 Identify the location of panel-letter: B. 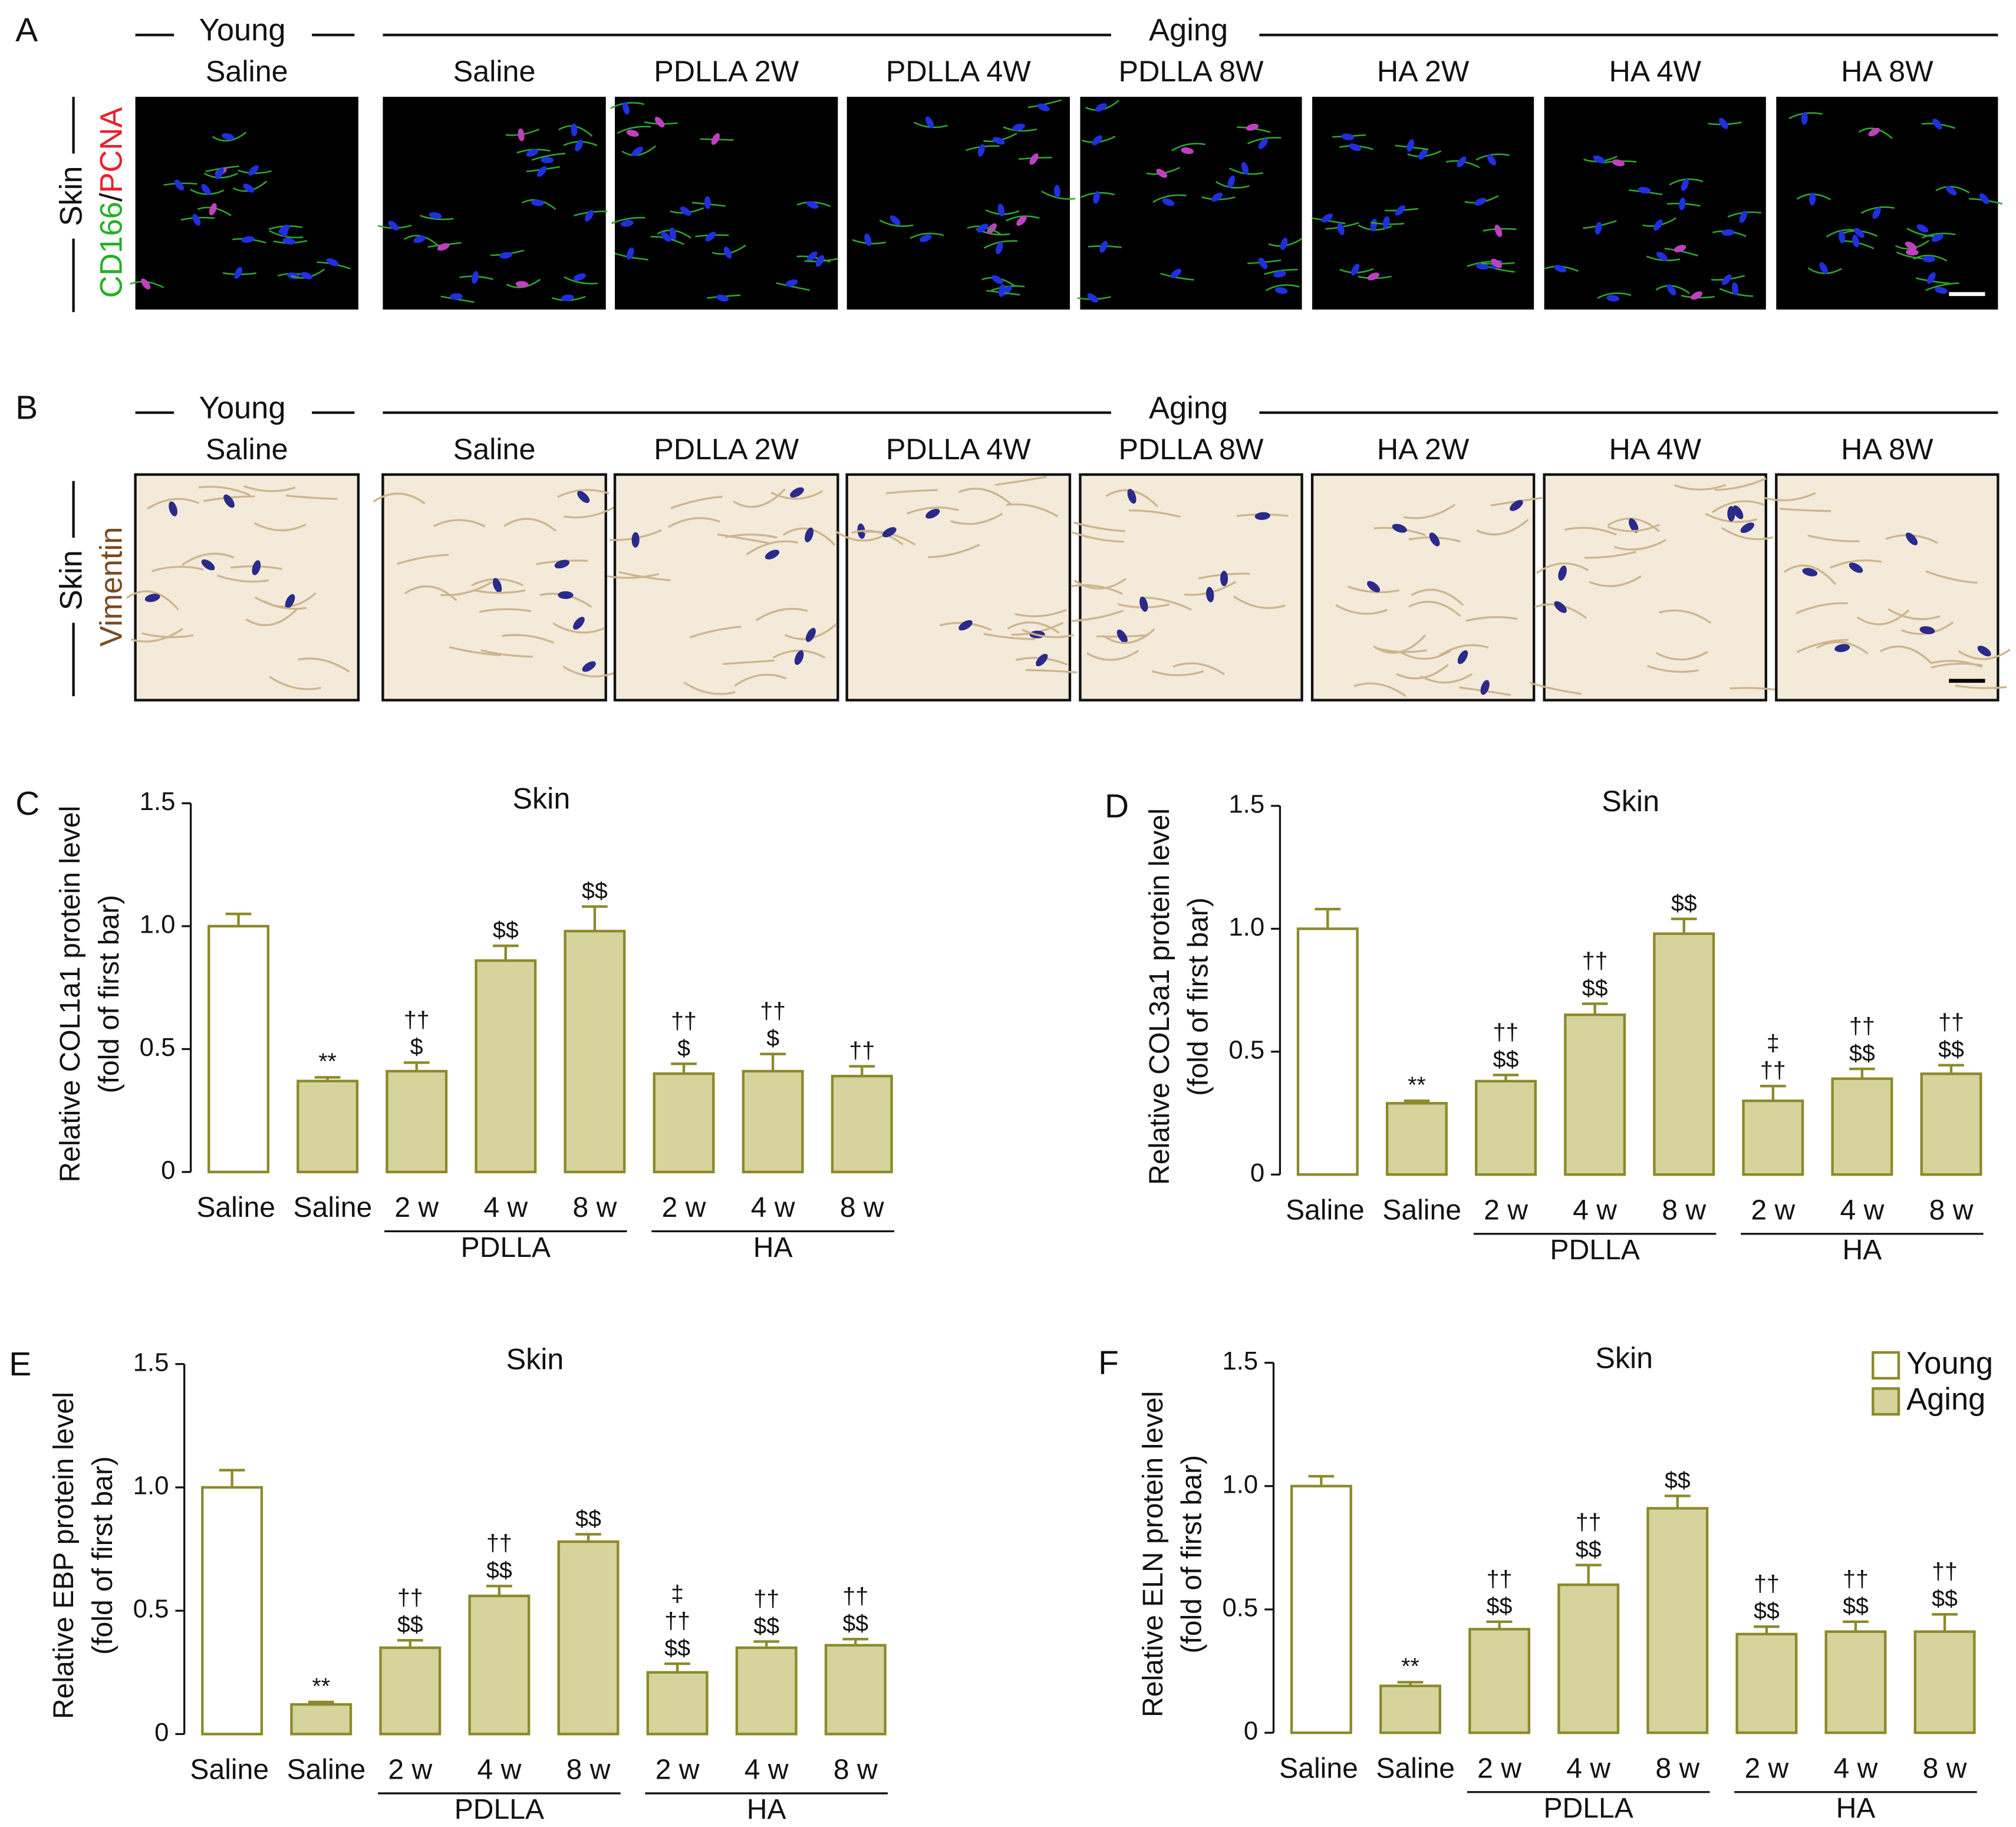
(26, 408).